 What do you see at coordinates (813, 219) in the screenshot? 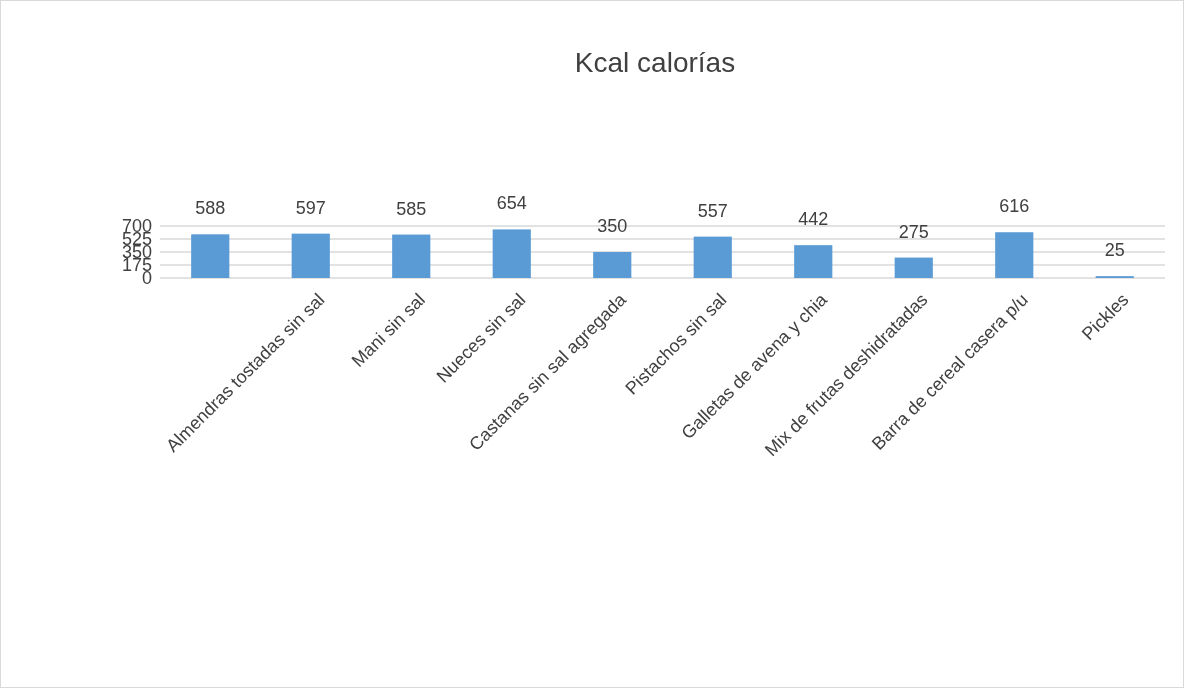
I see `data-label: 442` at bounding box center [813, 219].